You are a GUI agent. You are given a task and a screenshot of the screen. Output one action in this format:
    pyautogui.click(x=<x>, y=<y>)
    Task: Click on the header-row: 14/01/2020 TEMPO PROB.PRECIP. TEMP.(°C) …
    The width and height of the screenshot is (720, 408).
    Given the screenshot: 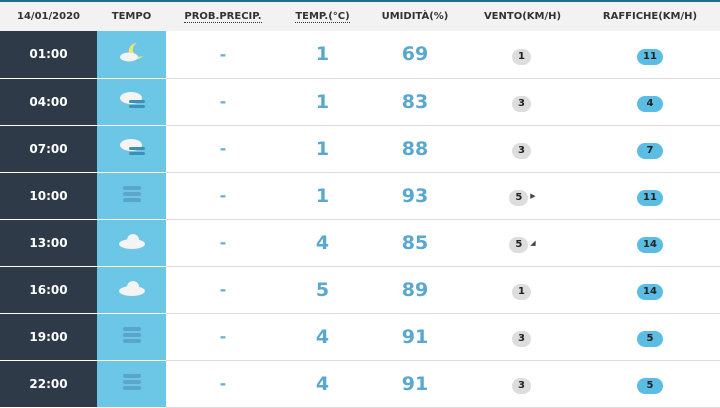 What is the action you would take?
    pyautogui.click(x=360, y=16)
    